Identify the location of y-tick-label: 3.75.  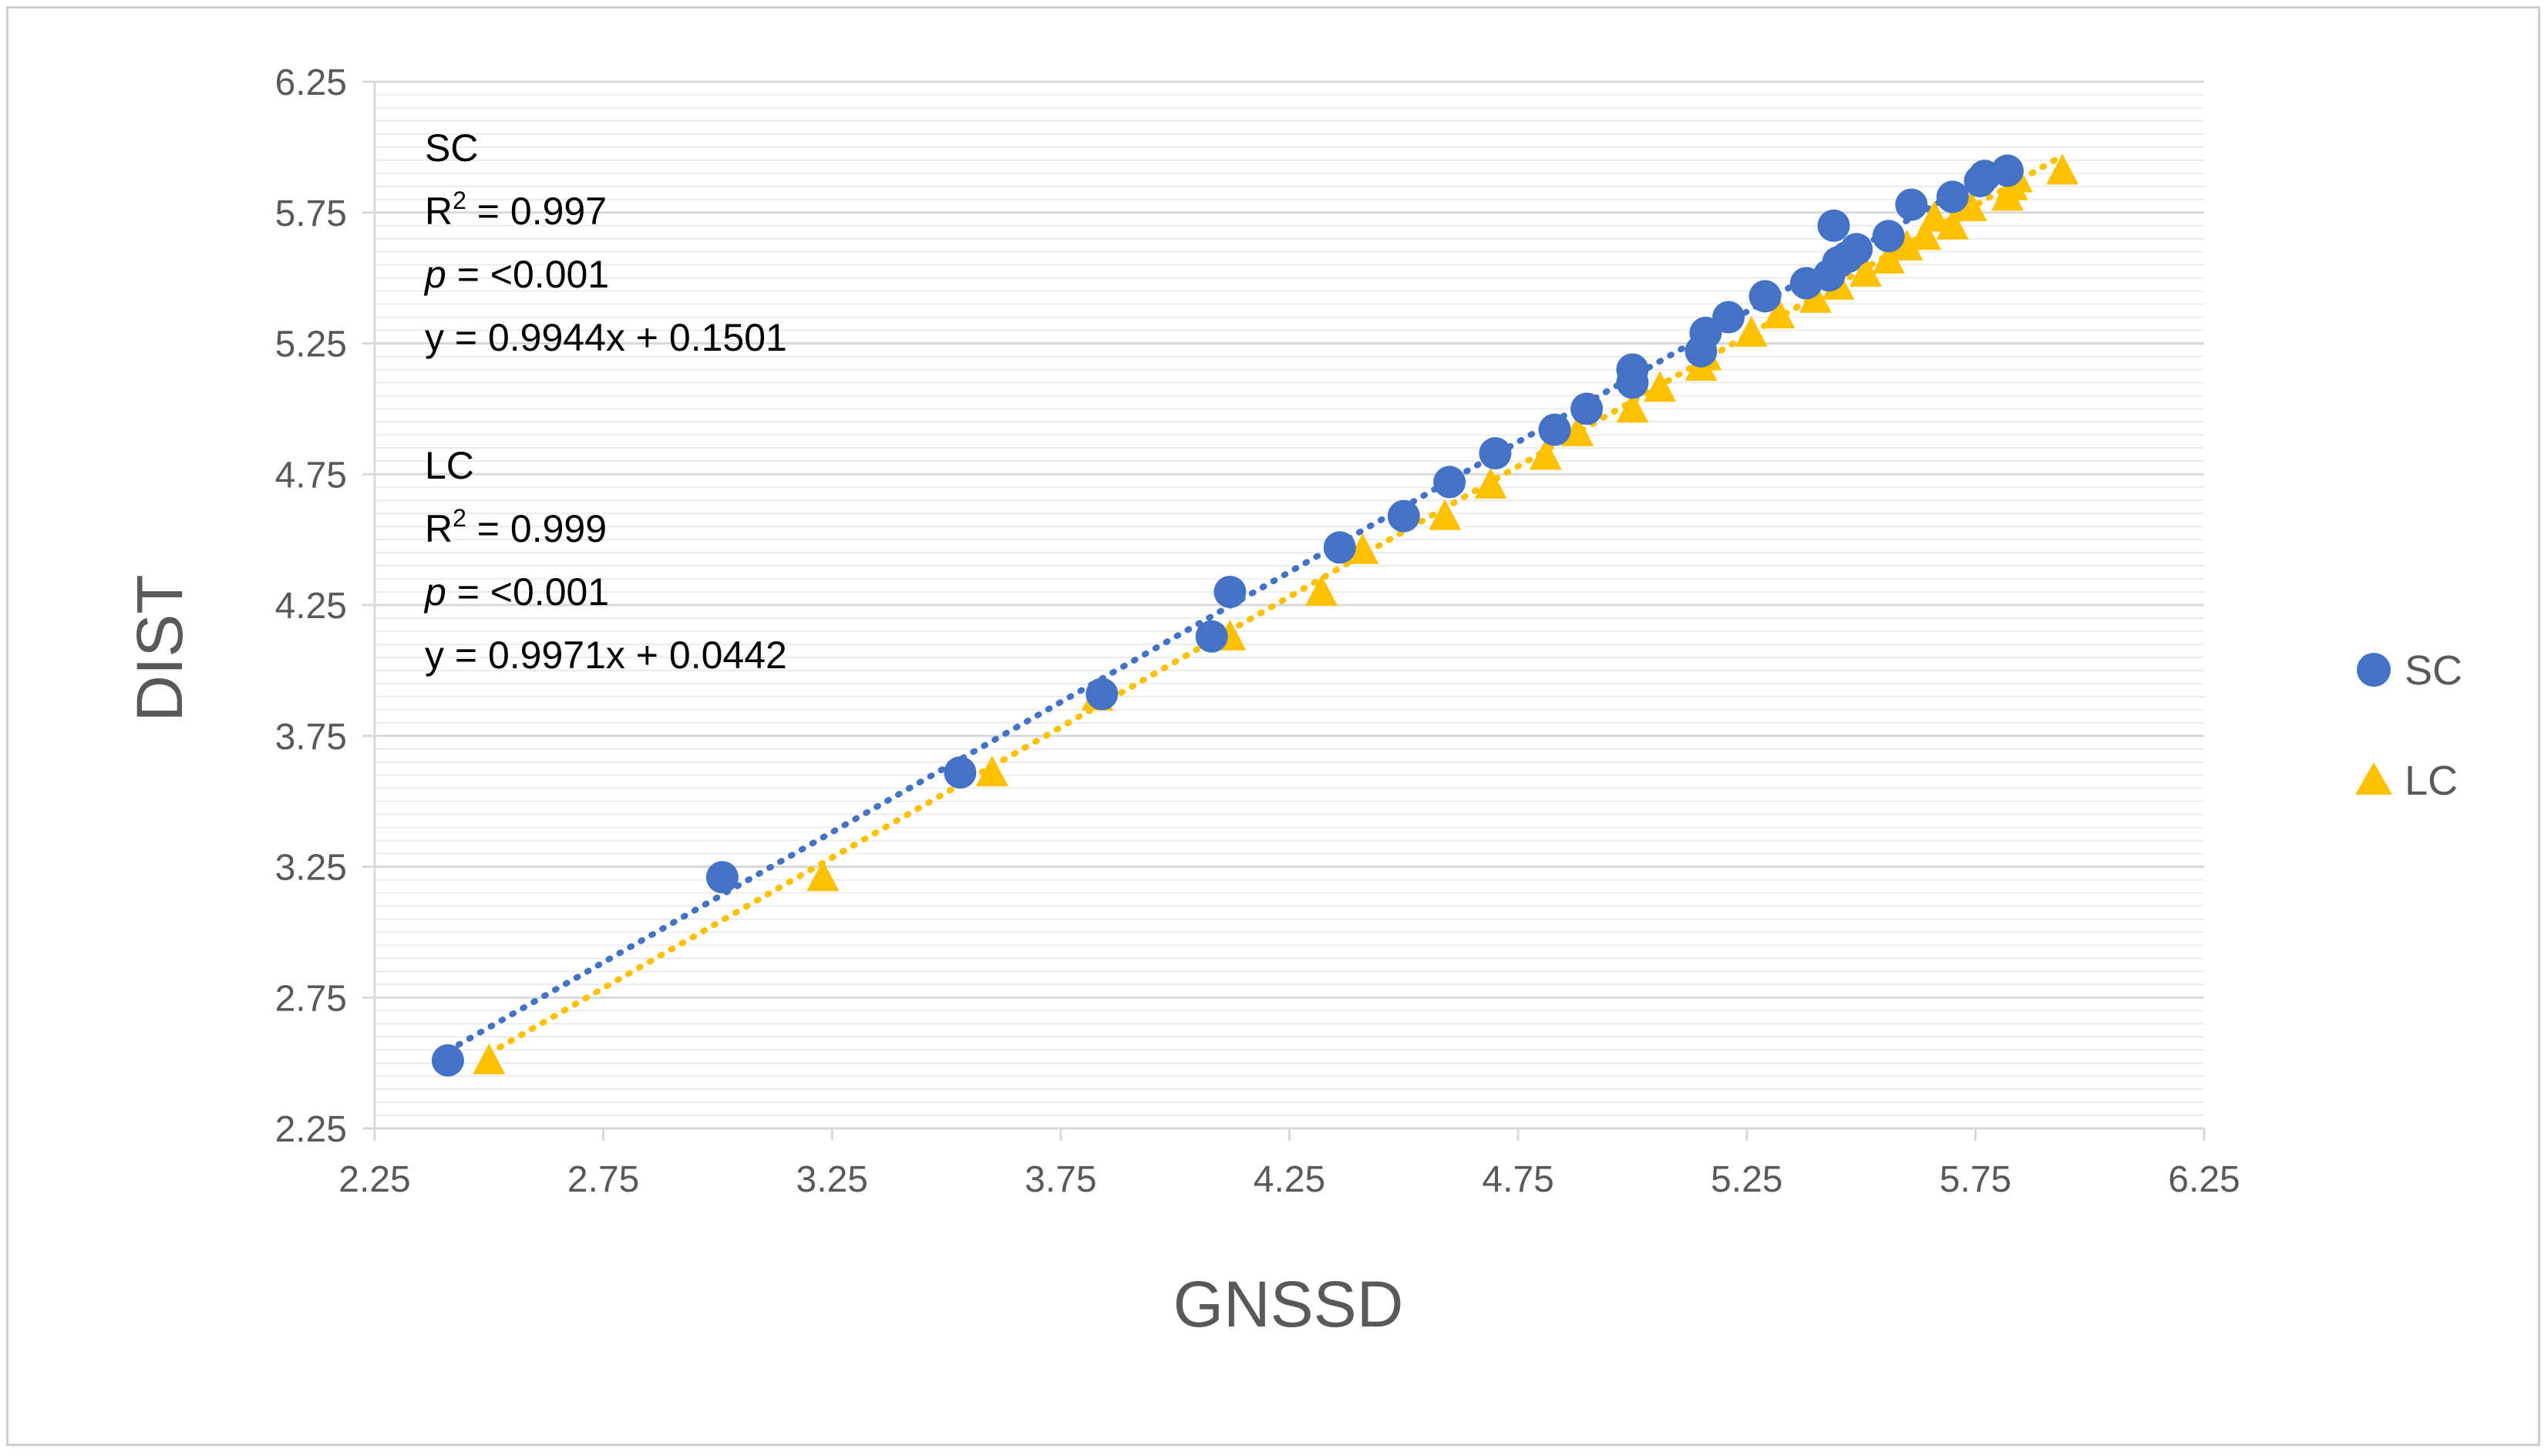
(311, 737).